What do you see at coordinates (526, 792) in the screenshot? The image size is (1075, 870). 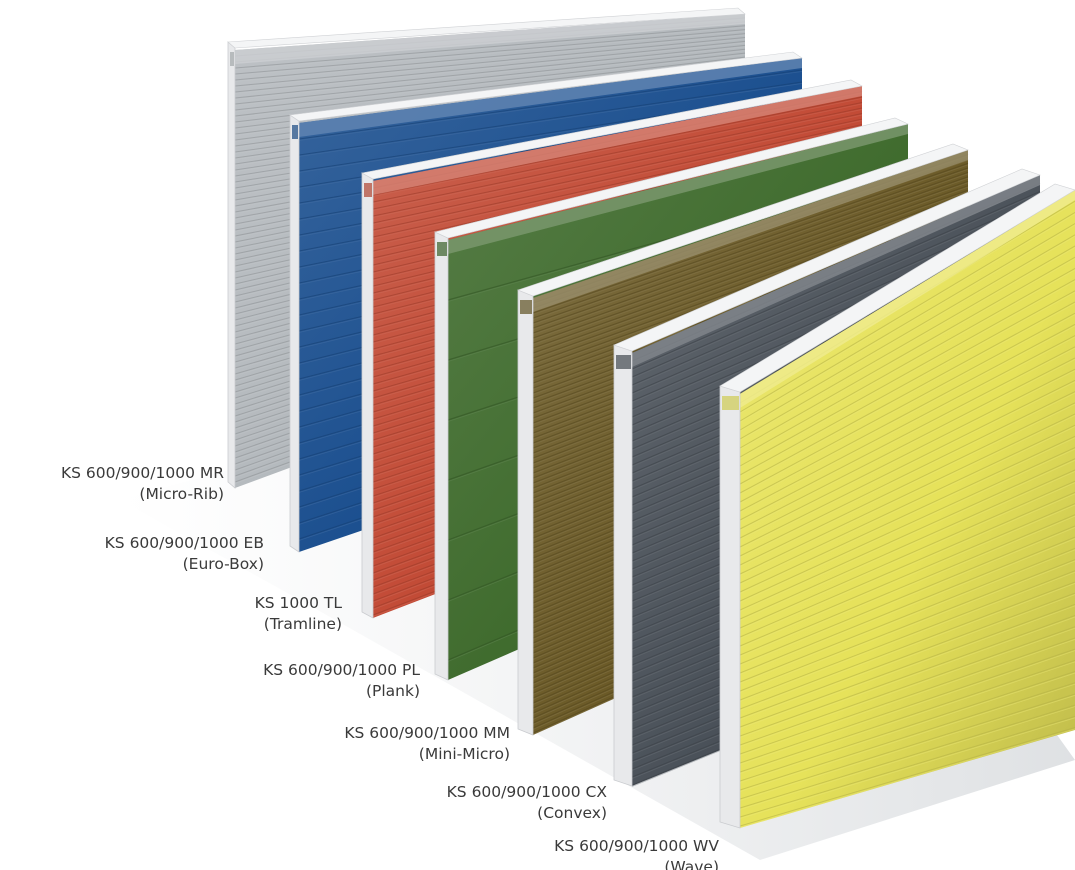 I see `label-code: KS 600/900/1000 CX` at bounding box center [526, 792].